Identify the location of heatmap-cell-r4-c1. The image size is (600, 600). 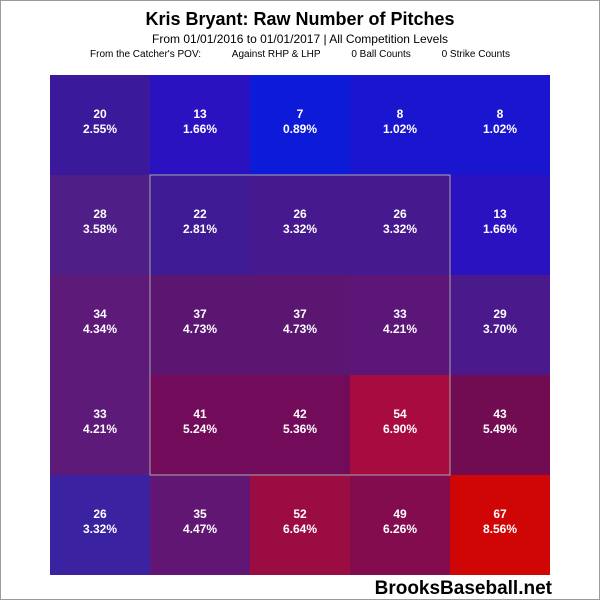
(200, 525).